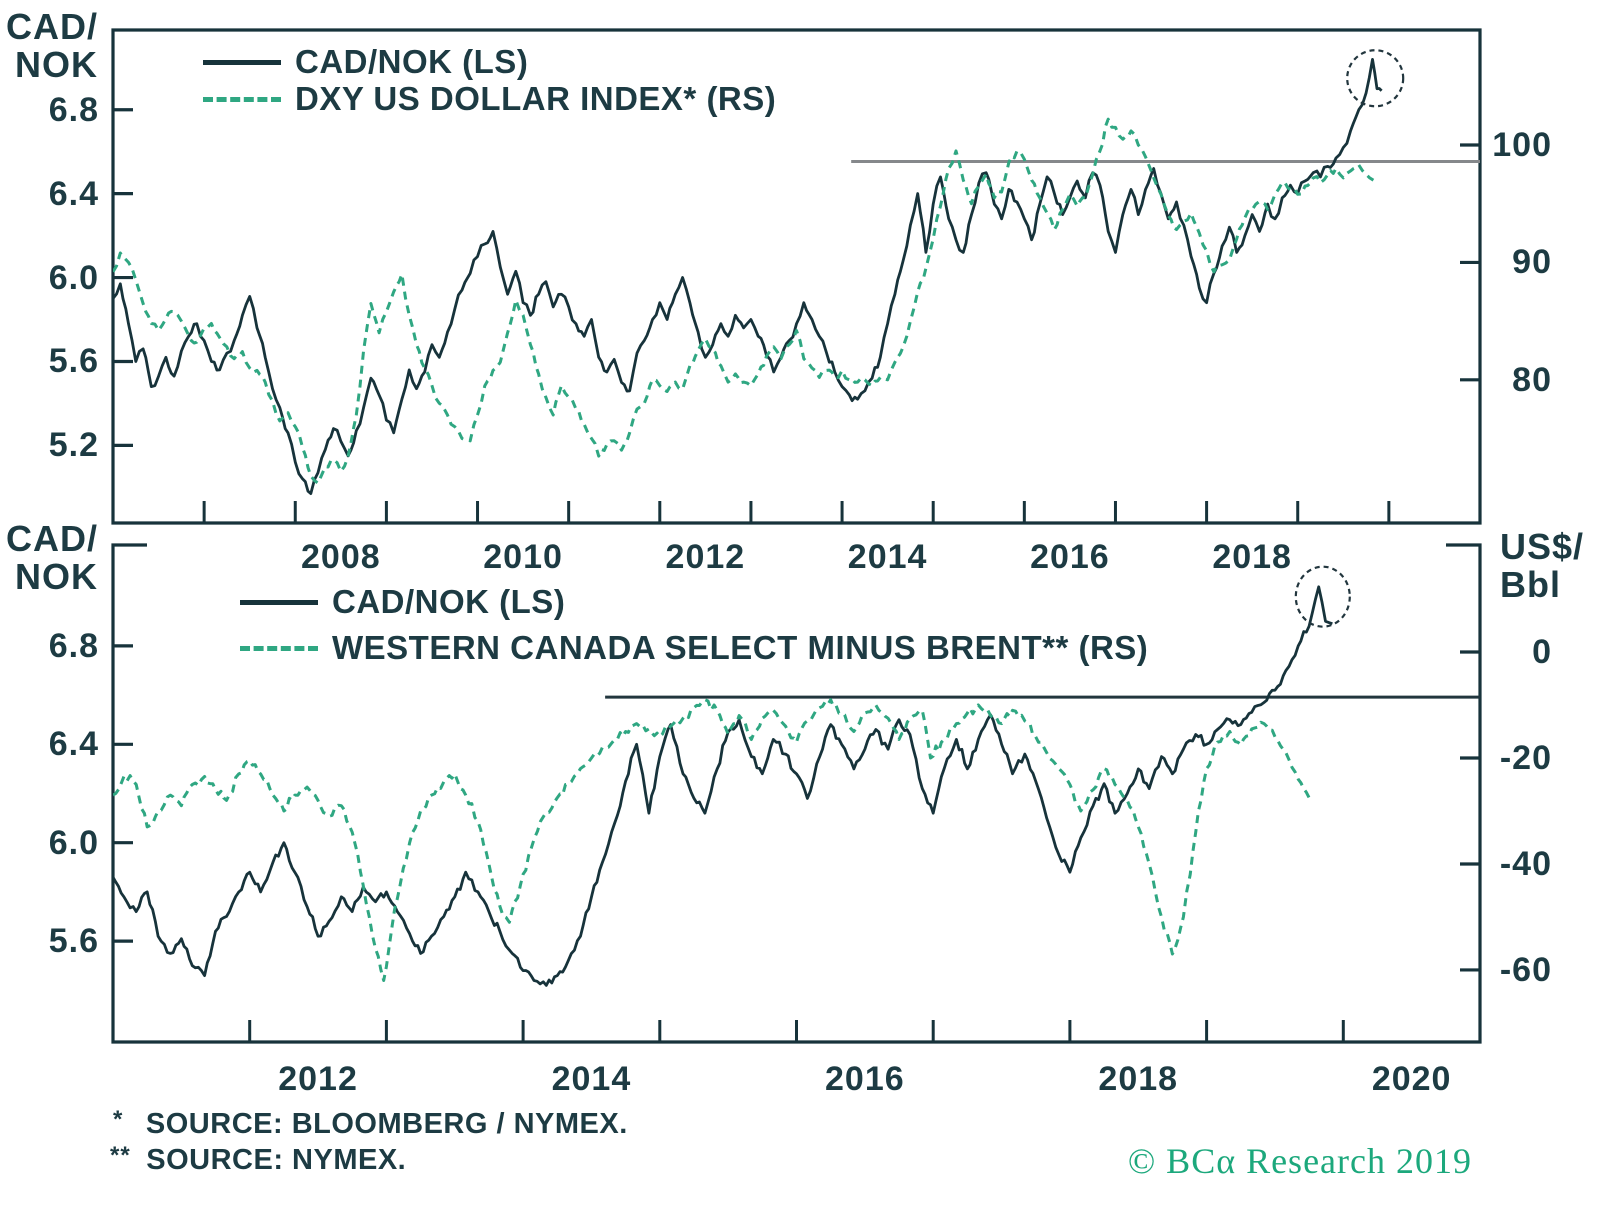  I want to click on top-x-tick-label: 2010, so click(523, 557).